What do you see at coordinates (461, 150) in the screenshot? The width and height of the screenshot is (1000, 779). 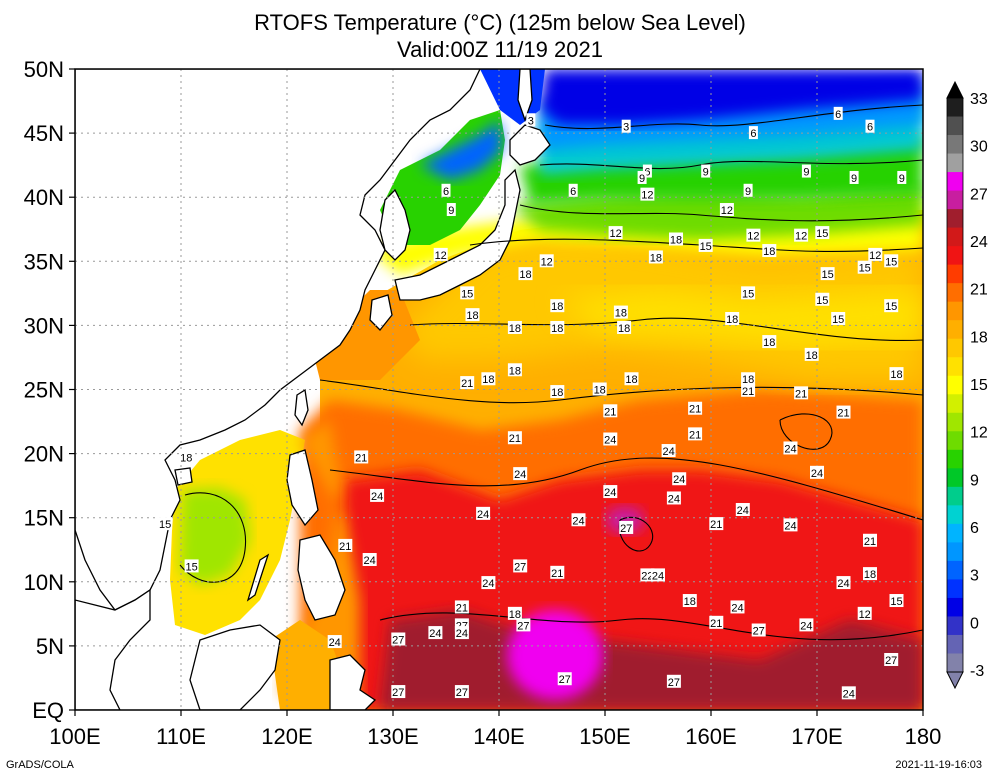 I see `sea-of-japan-cold` at bounding box center [461, 150].